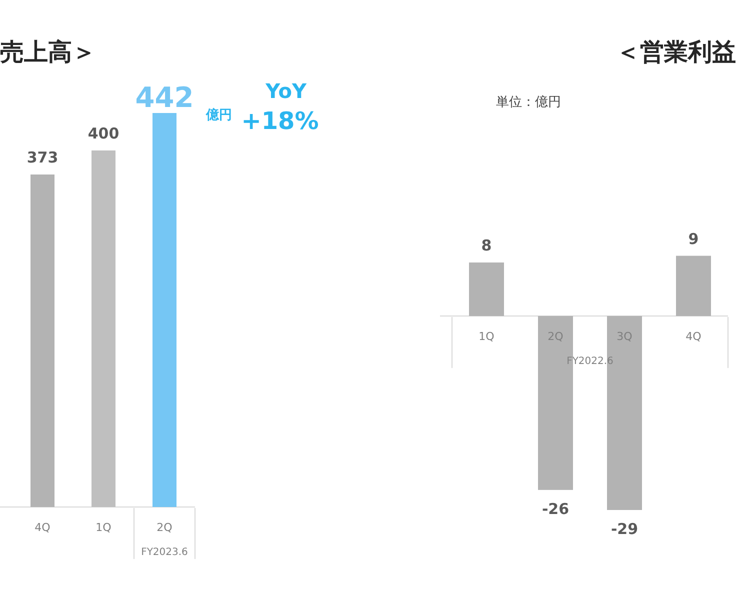  Describe the element at coordinates (48, 52) in the screenshot. I see `chart-title: 売上高＞` at that location.